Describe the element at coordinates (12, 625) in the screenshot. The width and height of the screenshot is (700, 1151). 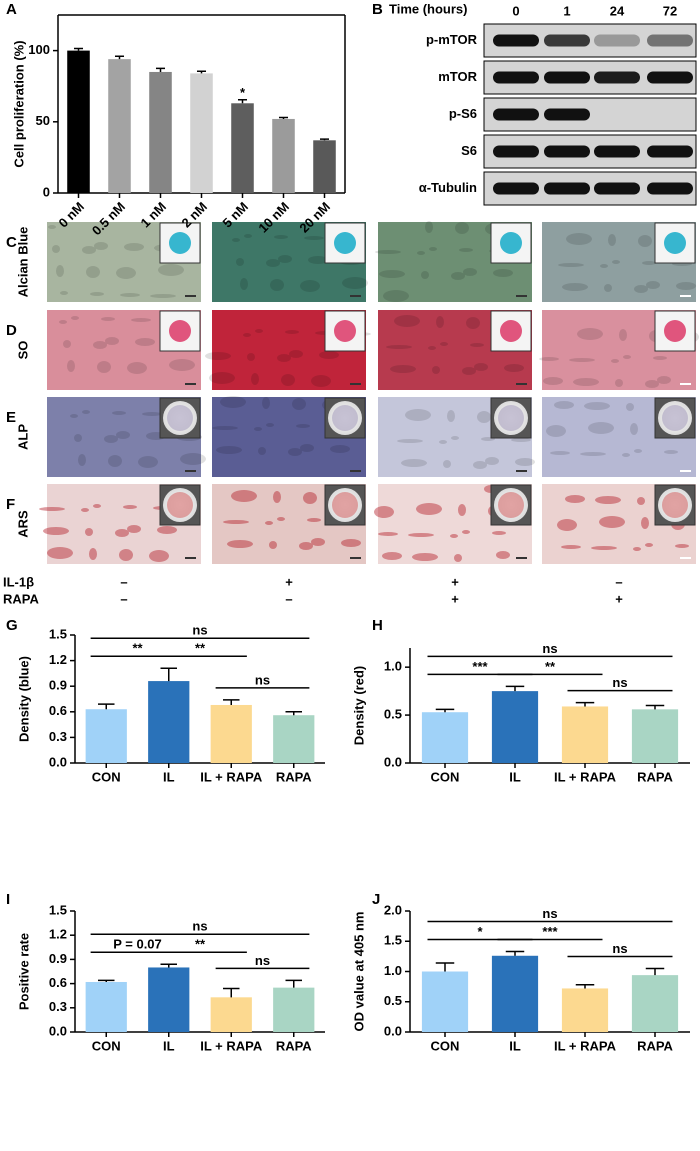
I see `panel-letter: G` at that location.